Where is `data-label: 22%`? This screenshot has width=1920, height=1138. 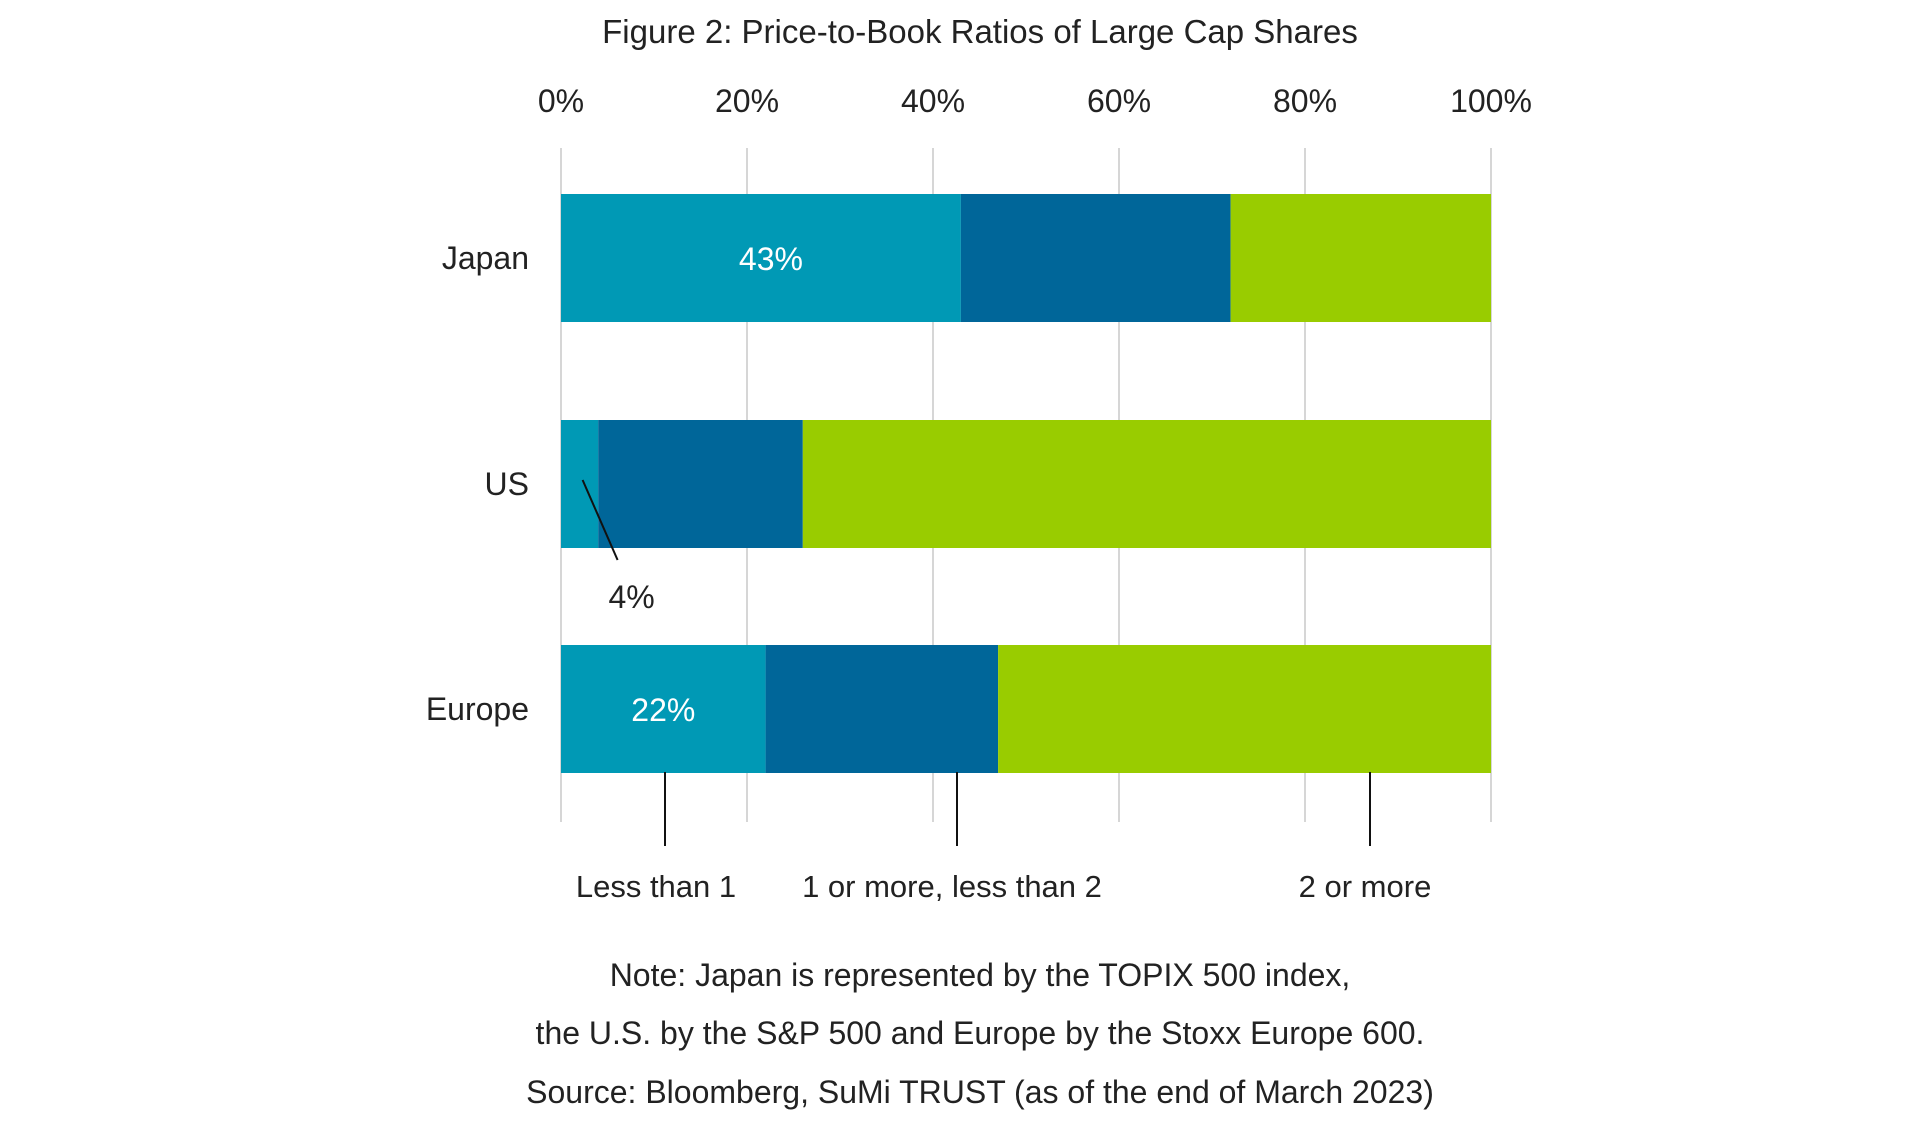 data-label: 22% is located at coordinates (663, 710).